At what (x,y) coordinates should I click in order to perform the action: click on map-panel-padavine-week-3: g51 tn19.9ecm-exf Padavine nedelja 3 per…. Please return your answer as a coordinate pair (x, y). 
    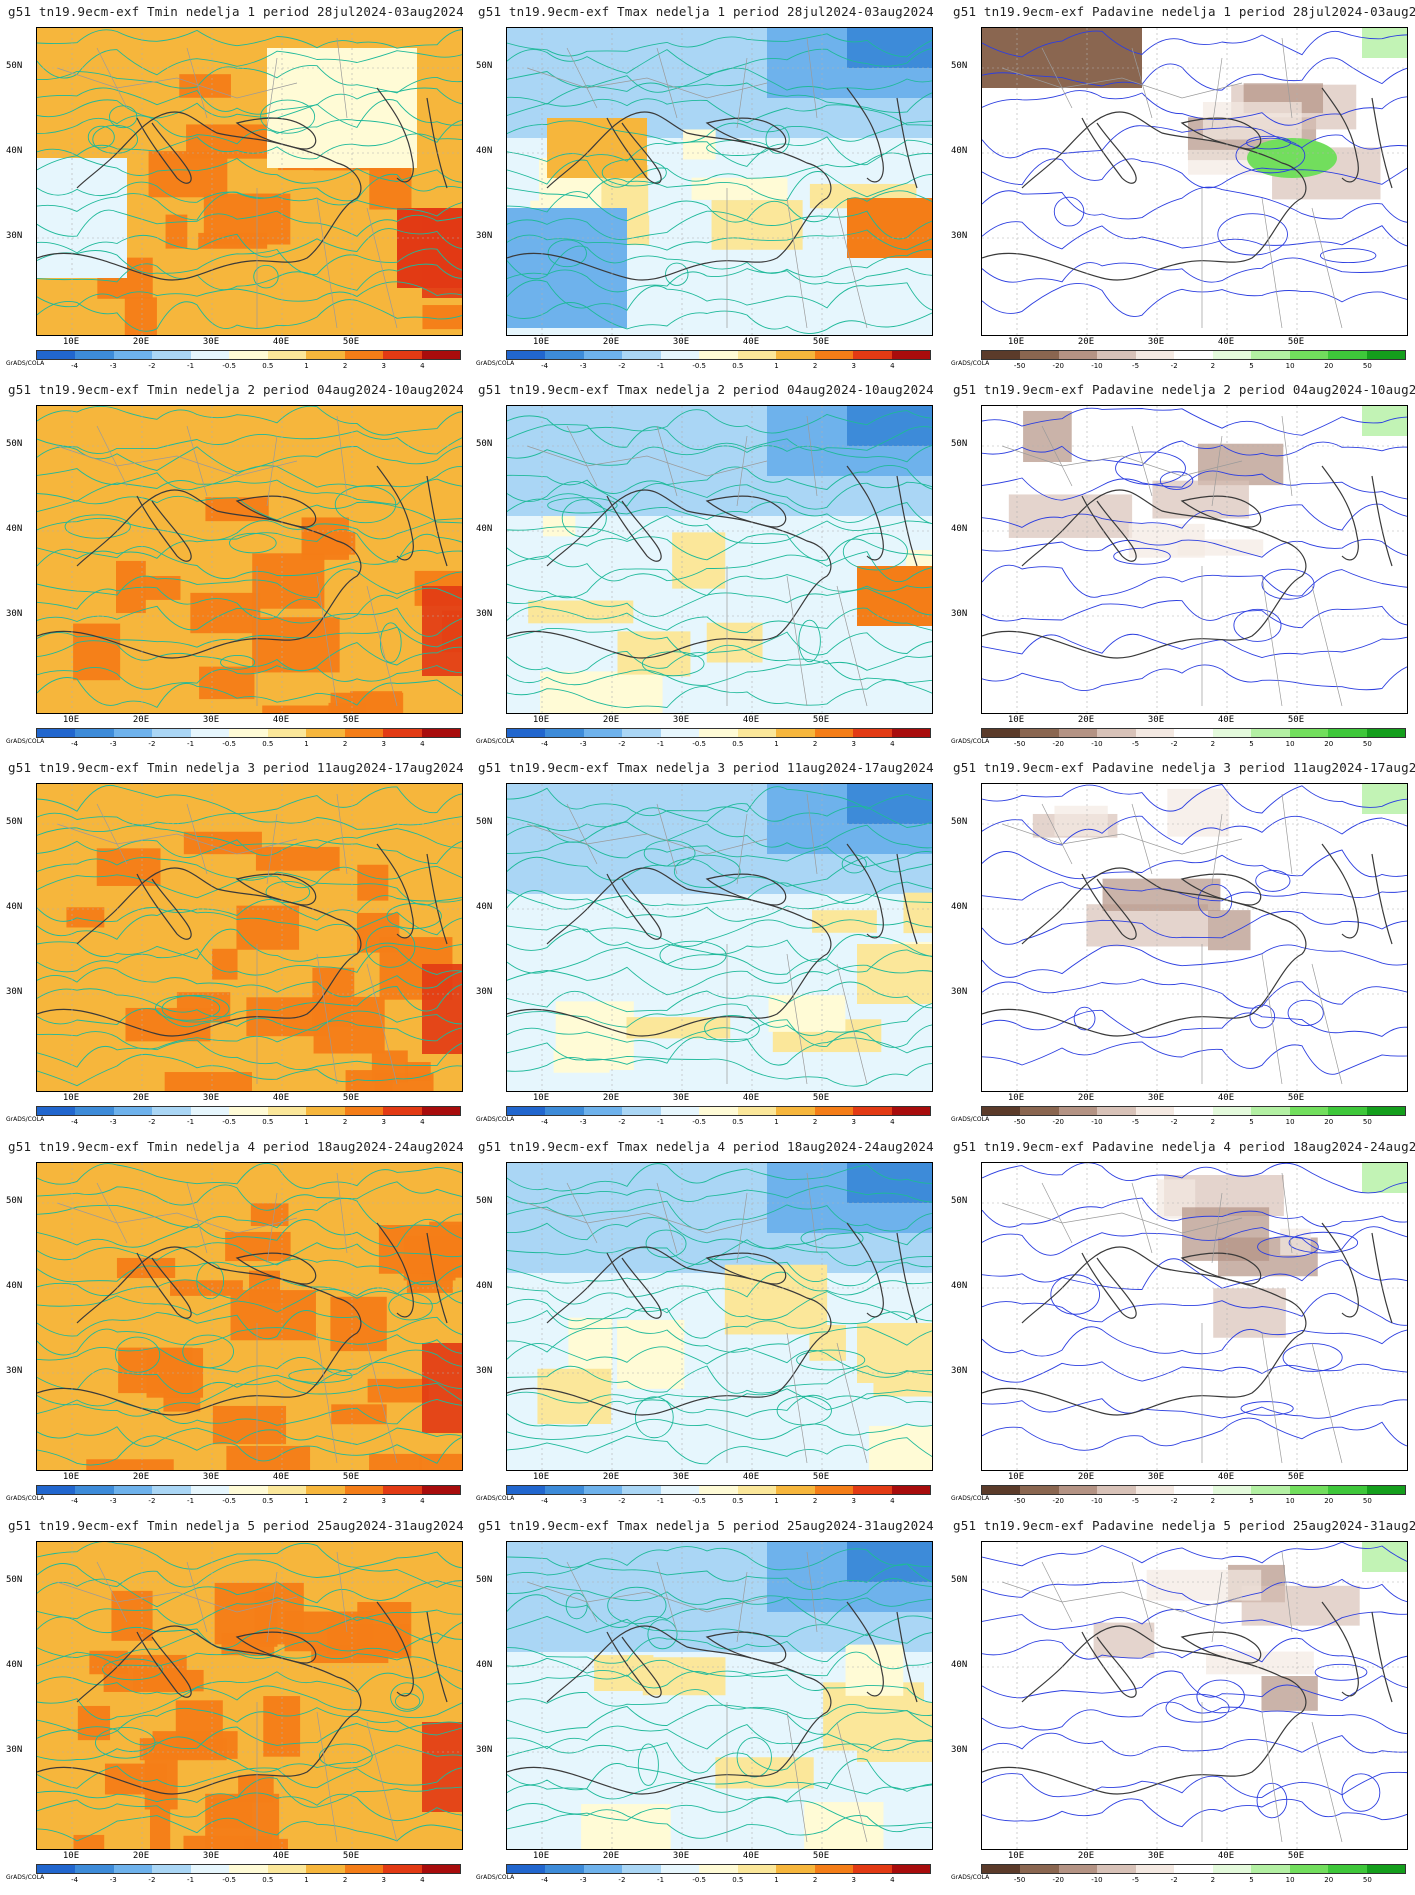
    Looking at the image, I should click on (1180, 945).